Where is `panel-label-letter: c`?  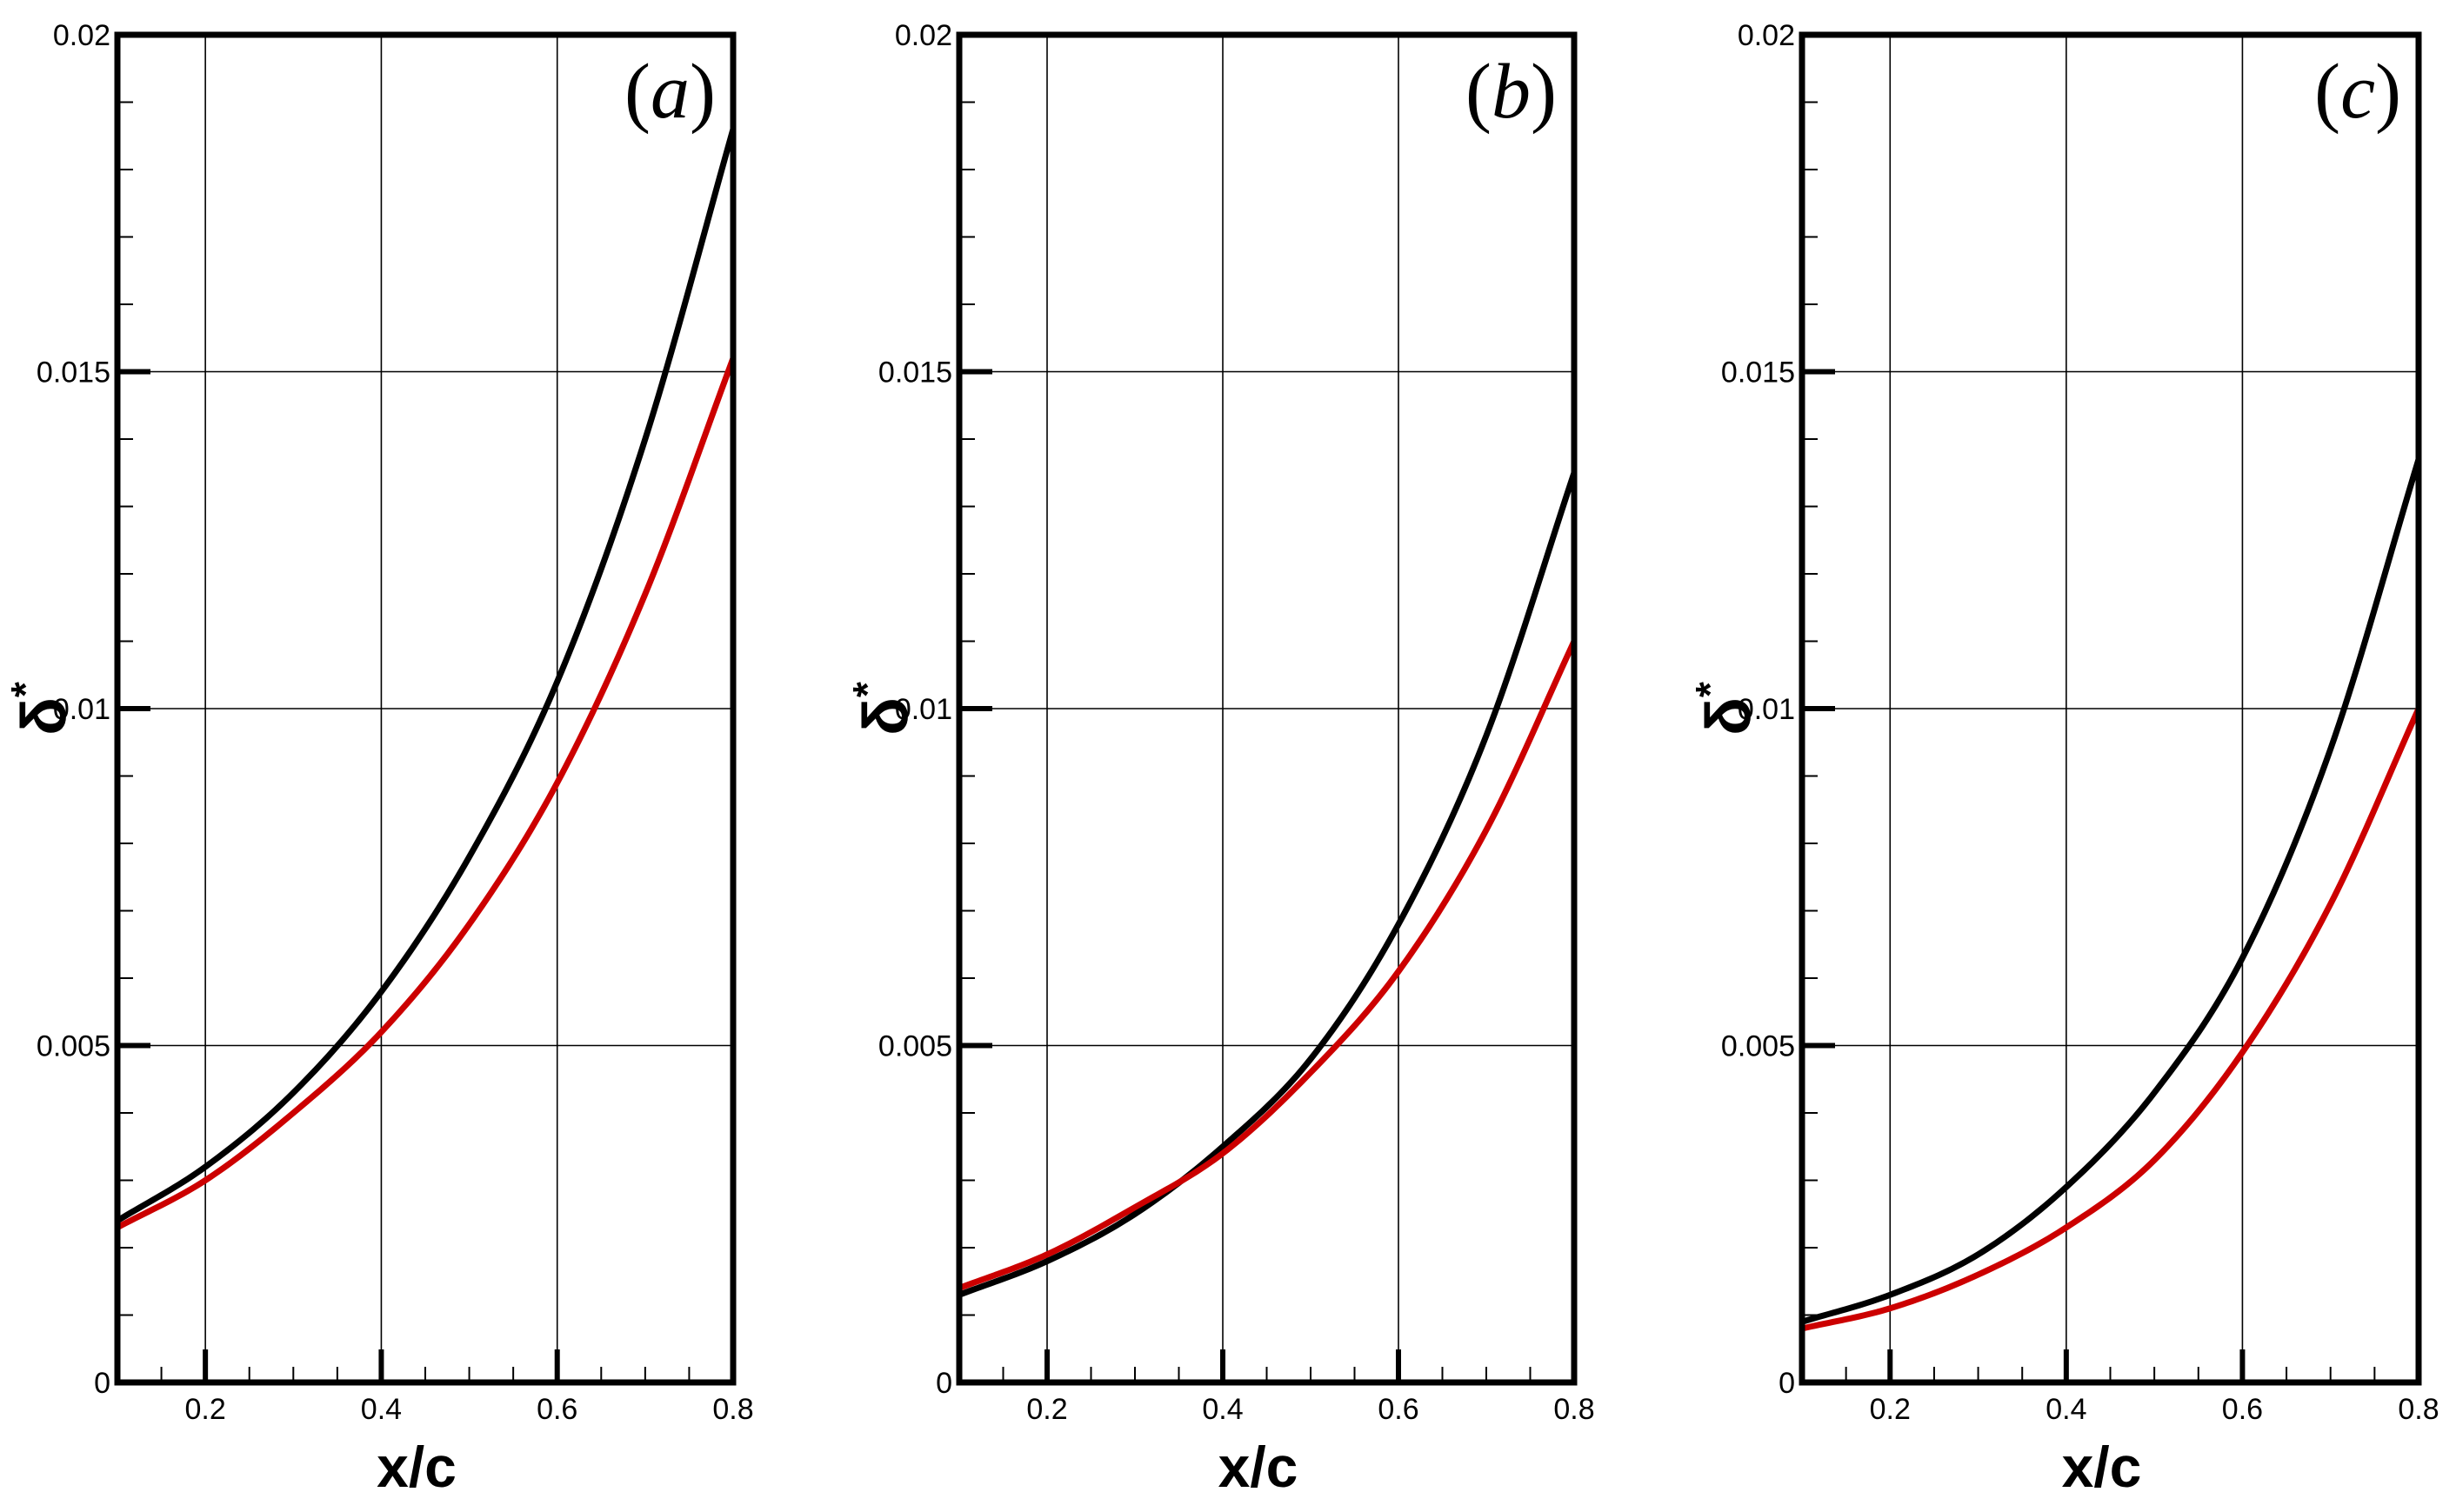 panel-label-letter: c is located at coordinates (2358, 92).